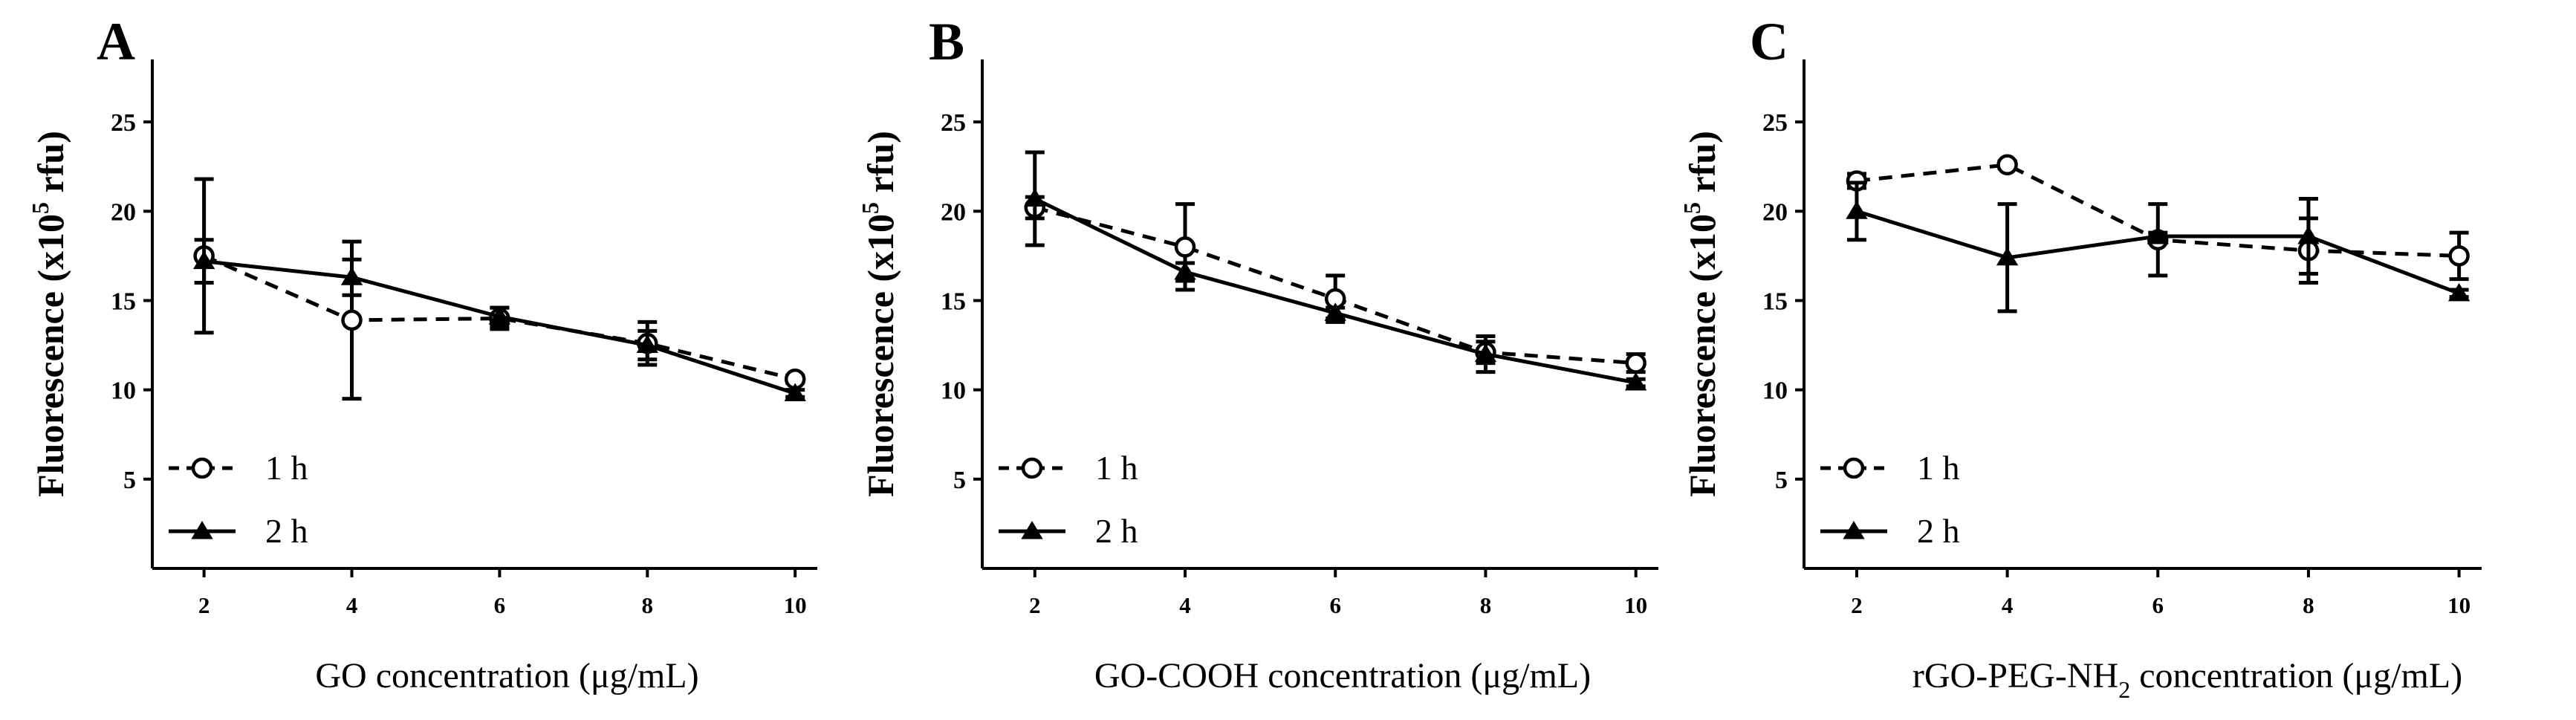 The width and height of the screenshot is (2576, 720). Describe the element at coordinates (1769, 42) in the screenshot. I see `panel-letter: C` at that location.